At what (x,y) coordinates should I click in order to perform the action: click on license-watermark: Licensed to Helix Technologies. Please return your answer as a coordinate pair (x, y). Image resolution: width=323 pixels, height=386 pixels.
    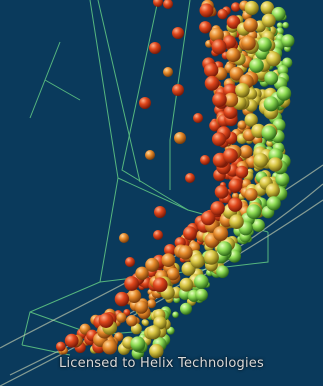
    Looking at the image, I should click on (161, 363).